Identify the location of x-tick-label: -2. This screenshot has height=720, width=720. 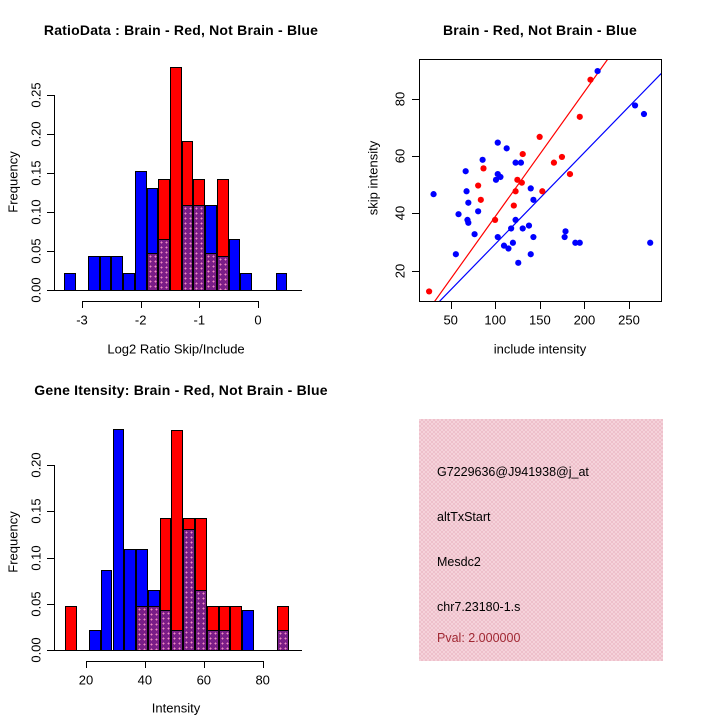
(140, 320).